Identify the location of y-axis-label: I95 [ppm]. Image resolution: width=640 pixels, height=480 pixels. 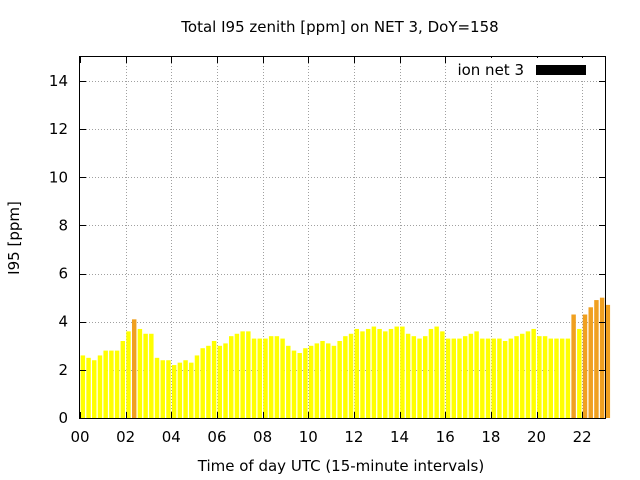
(14, 238).